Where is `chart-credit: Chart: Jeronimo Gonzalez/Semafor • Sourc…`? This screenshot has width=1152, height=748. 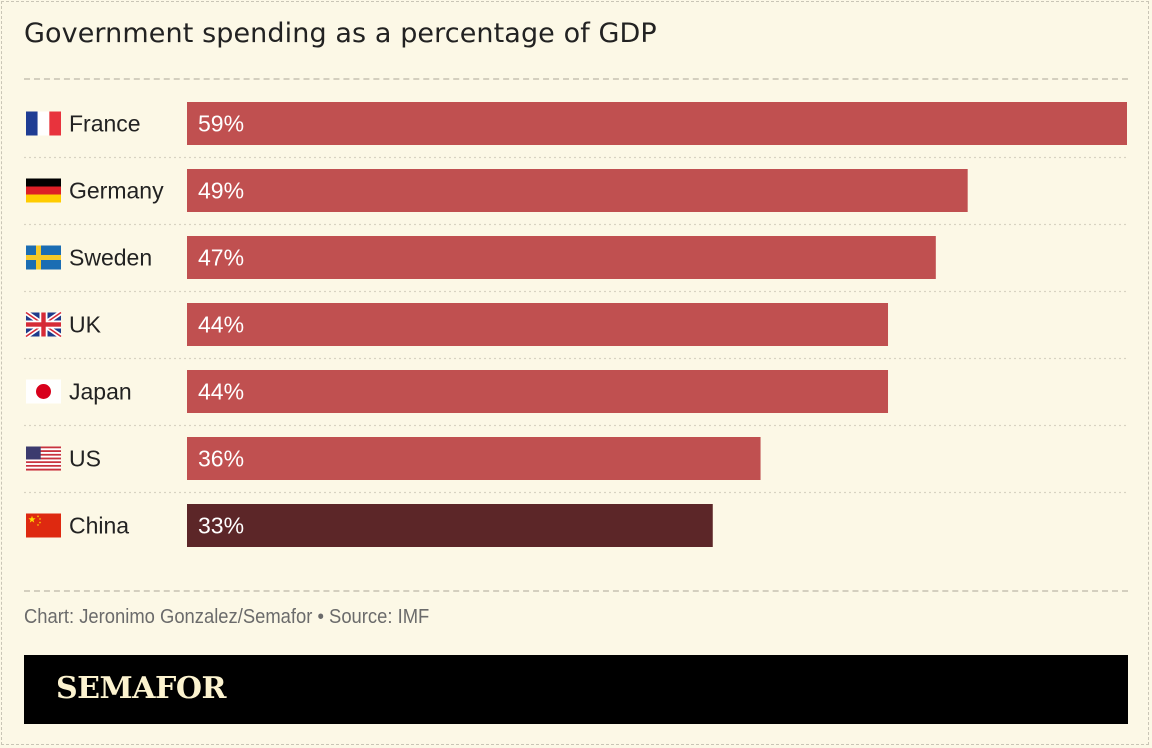 chart-credit: Chart: Jeronimo Gonzalez/Semafor • Sourc… is located at coordinates (227, 617).